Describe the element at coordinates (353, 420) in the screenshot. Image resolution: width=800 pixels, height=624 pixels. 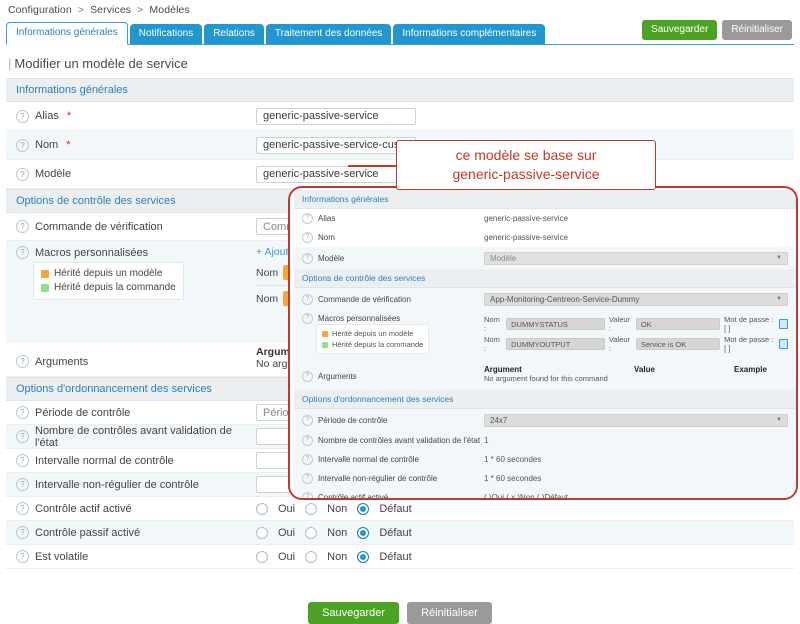
I see `overlay-label-period-text: Période de contrôle` at that location.